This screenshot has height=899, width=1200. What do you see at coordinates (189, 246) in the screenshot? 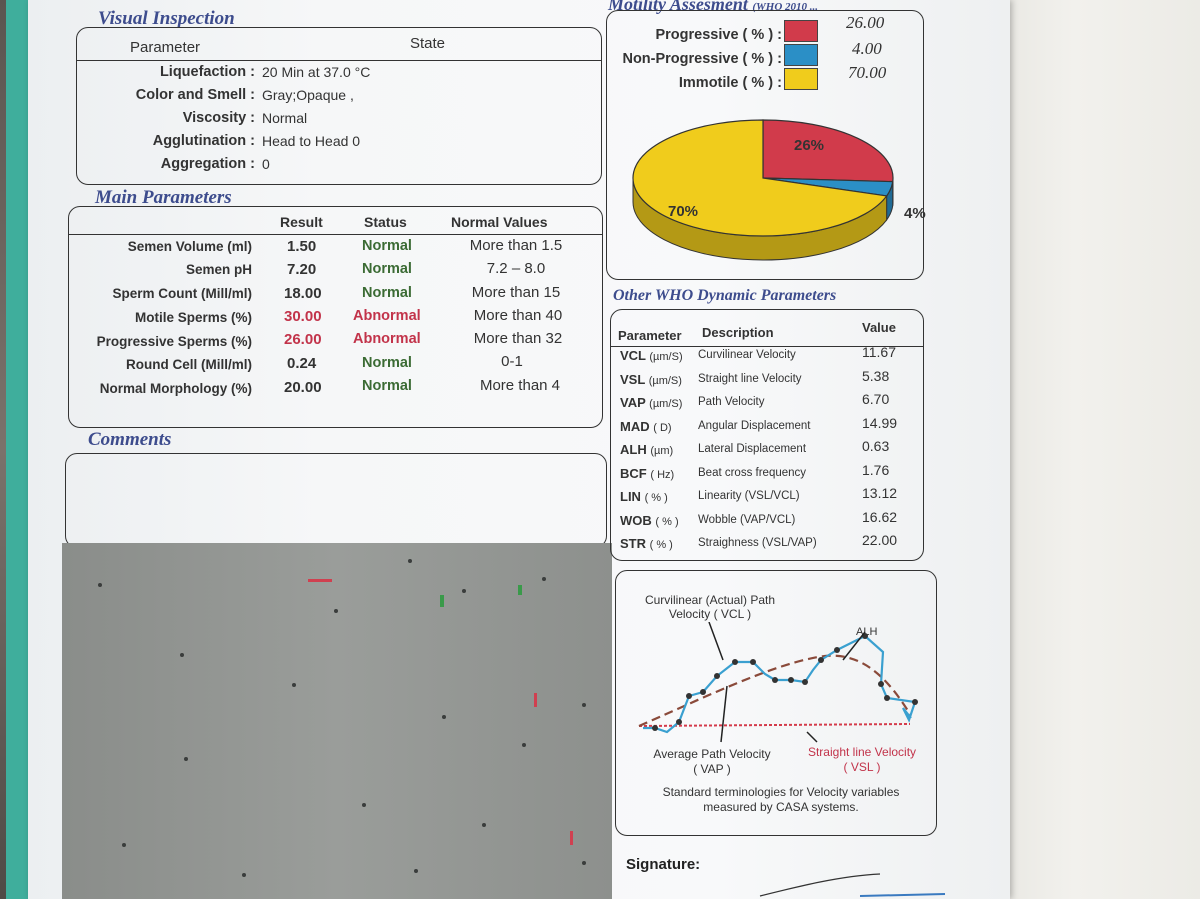
I see `mp-label-semen-volume: Semen Volume (ml)` at bounding box center [189, 246].